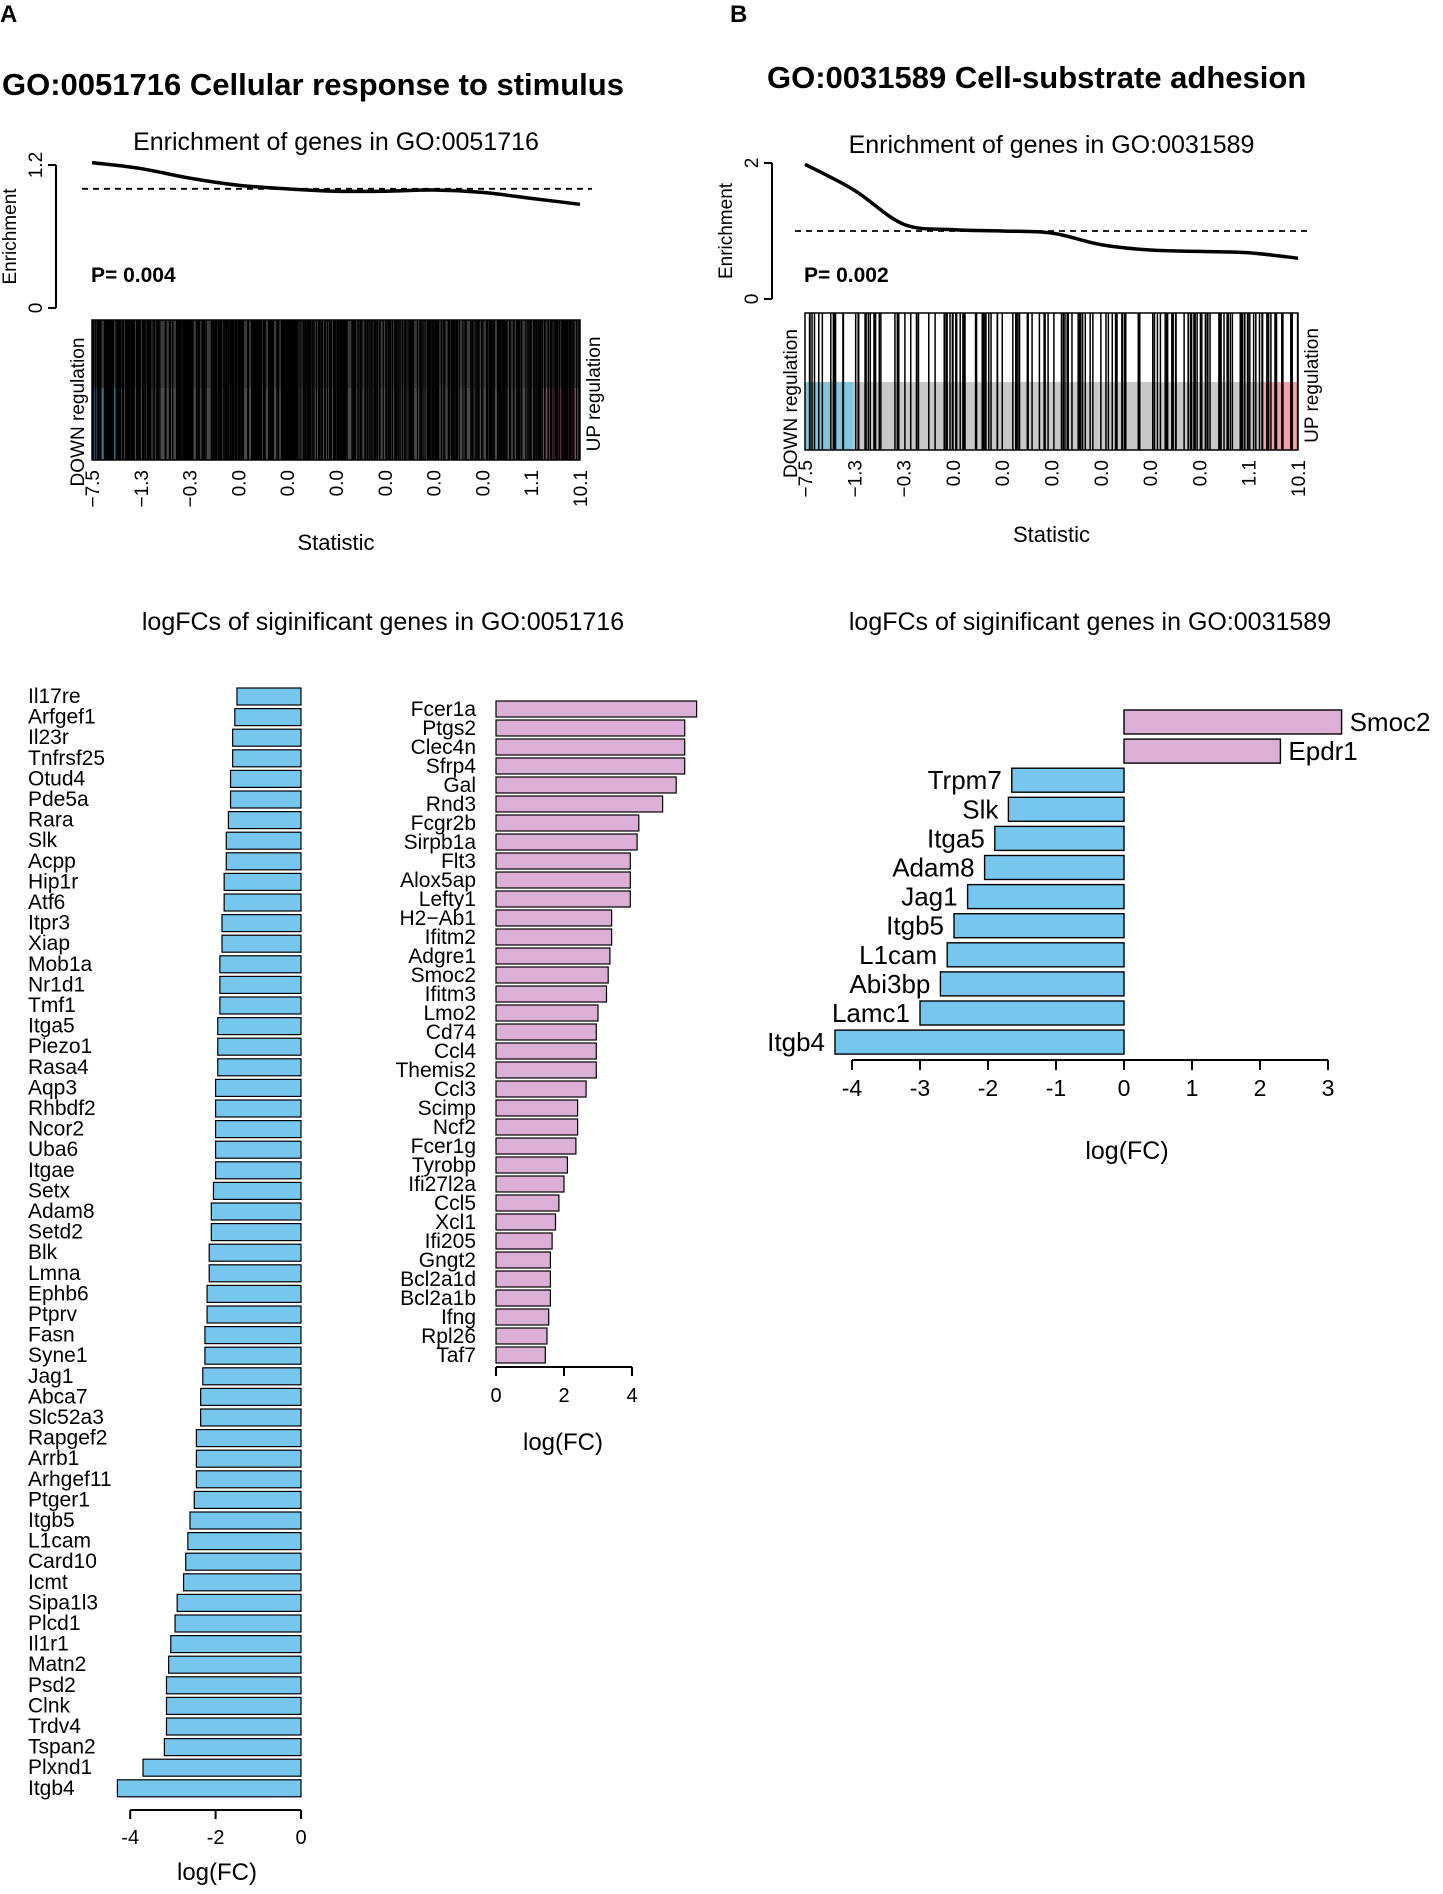 The image size is (1443, 1894). What do you see at coordinates (62, 1747) in the screenshot?
I see `down-gene-label: Tspan2` at bounding box center [62, 1747].